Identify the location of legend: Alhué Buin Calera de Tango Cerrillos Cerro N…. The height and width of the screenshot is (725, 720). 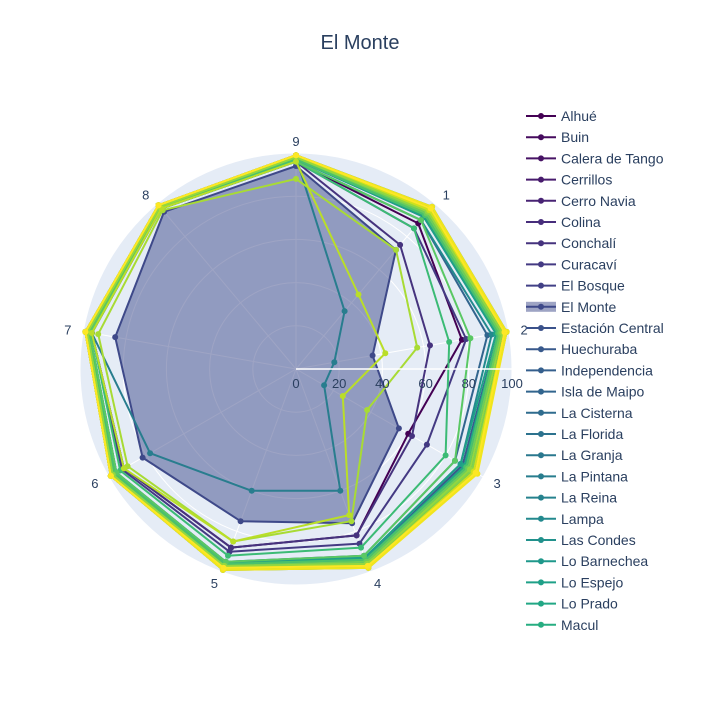
(595, 370).